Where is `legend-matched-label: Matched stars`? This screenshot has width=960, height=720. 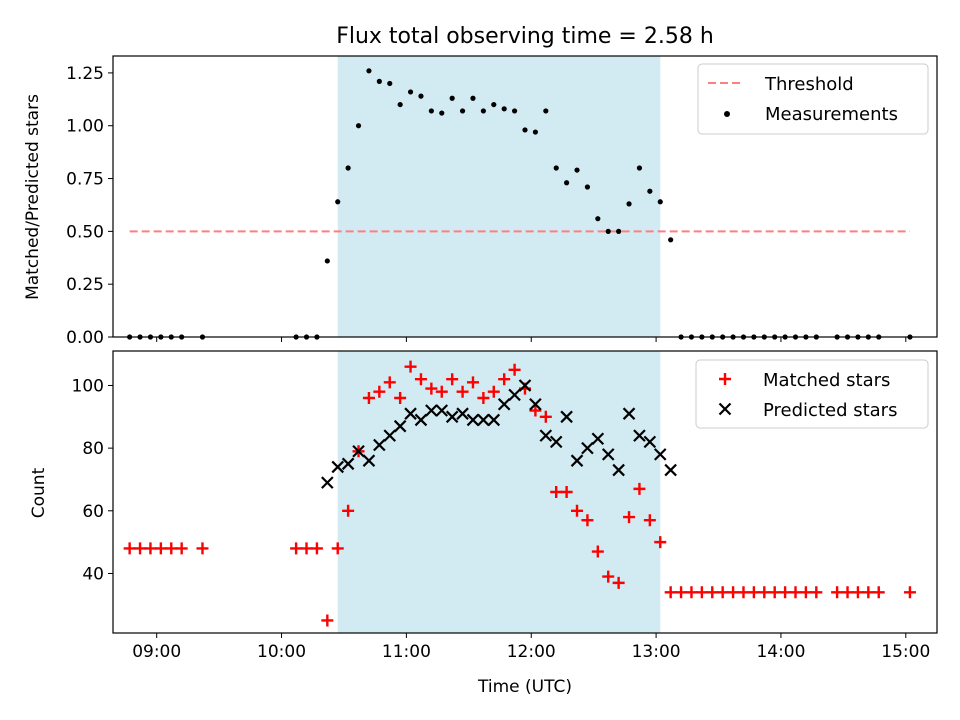
legend-matched-label: Matched stars is located at coordinates (826, 380).